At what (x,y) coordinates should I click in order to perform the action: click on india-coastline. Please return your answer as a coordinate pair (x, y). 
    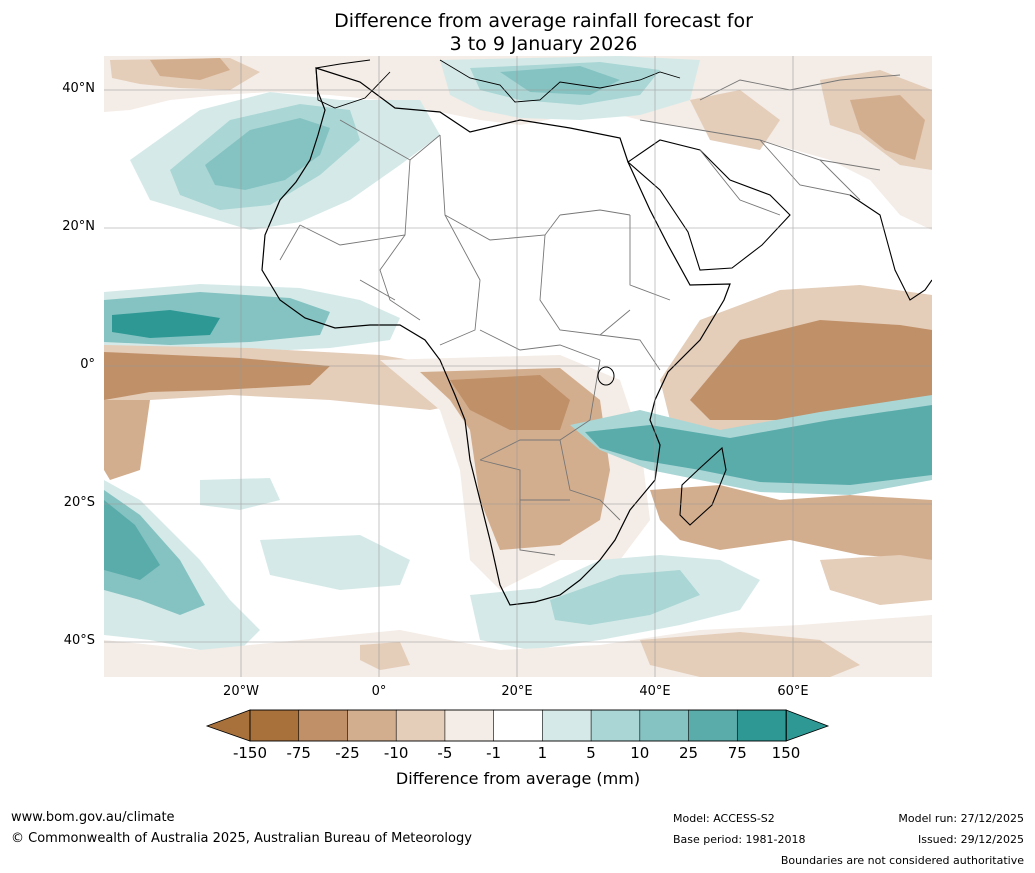
    Looking at the image, I should click on (890, 247).